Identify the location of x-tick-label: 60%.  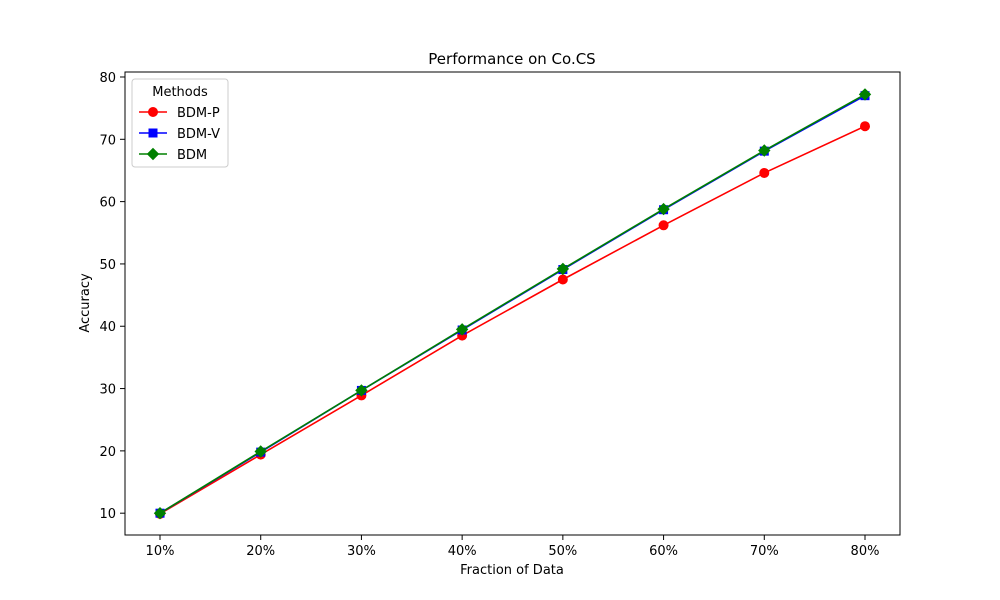
(663, 551).